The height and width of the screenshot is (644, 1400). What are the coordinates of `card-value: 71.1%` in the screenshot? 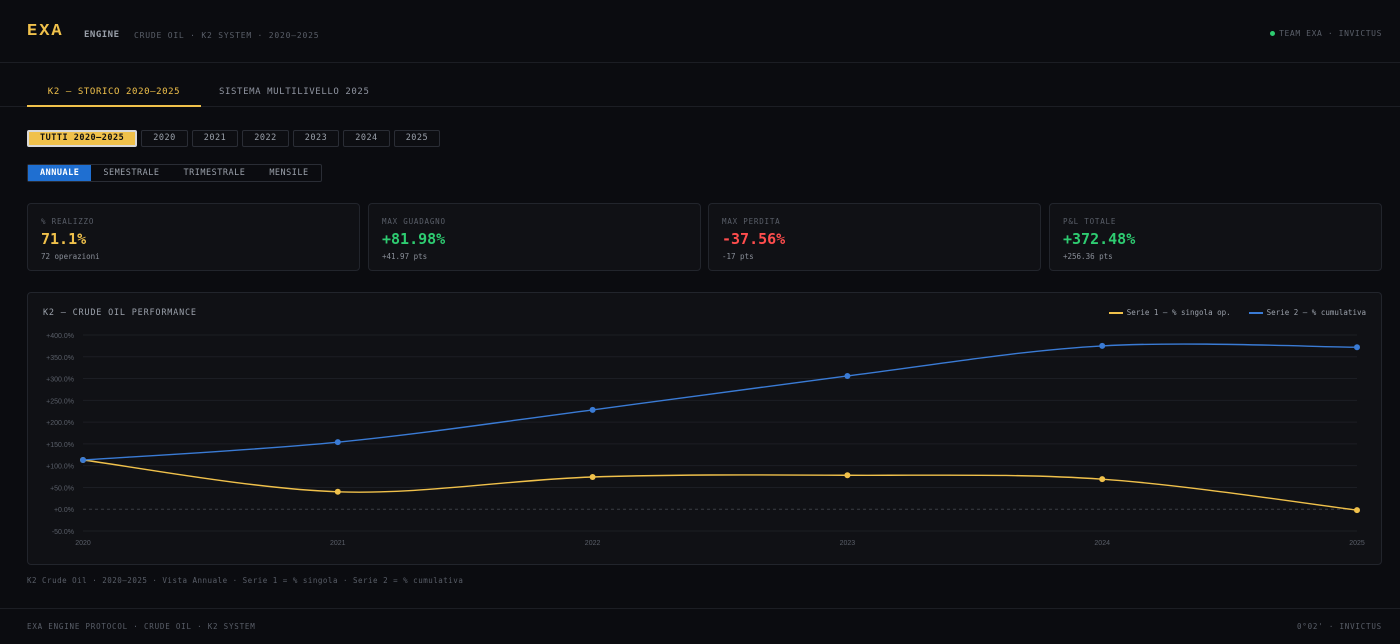 It's located at (64, 239).